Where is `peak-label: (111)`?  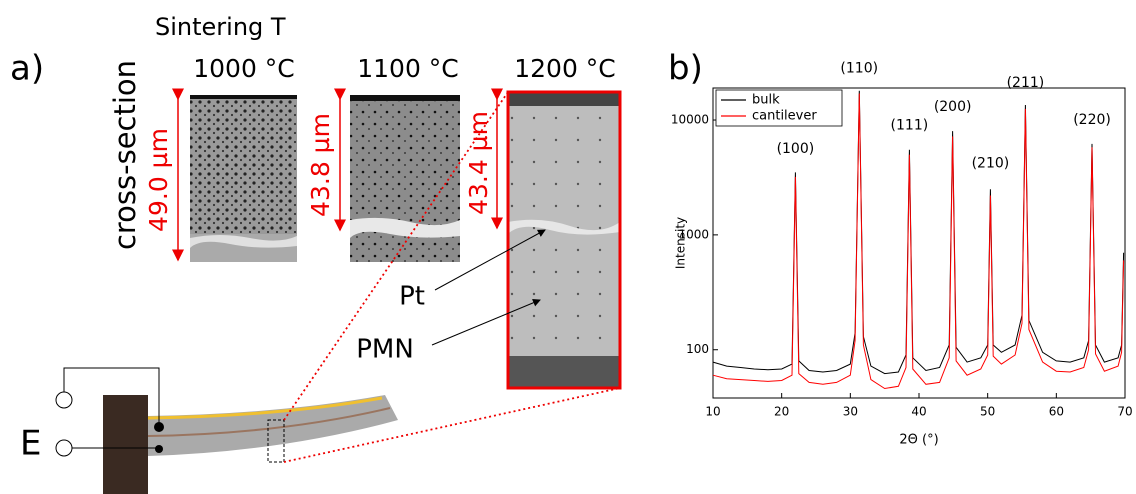 peak-label: (111) is located at coordinates (910, 125).